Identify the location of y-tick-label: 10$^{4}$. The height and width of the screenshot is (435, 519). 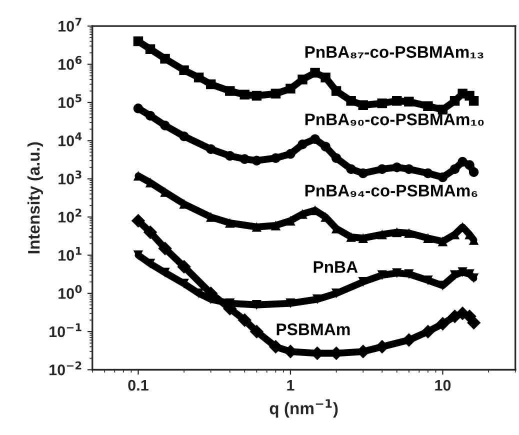
(70, 139).